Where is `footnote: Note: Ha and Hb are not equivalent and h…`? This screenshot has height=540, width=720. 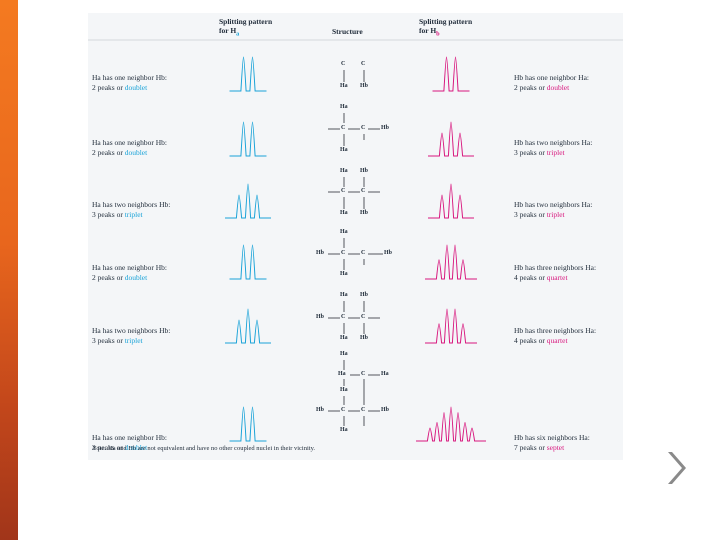
footnote: Note: Ha and Hb are not equivalent and h… is located at coordinates (204, 448).